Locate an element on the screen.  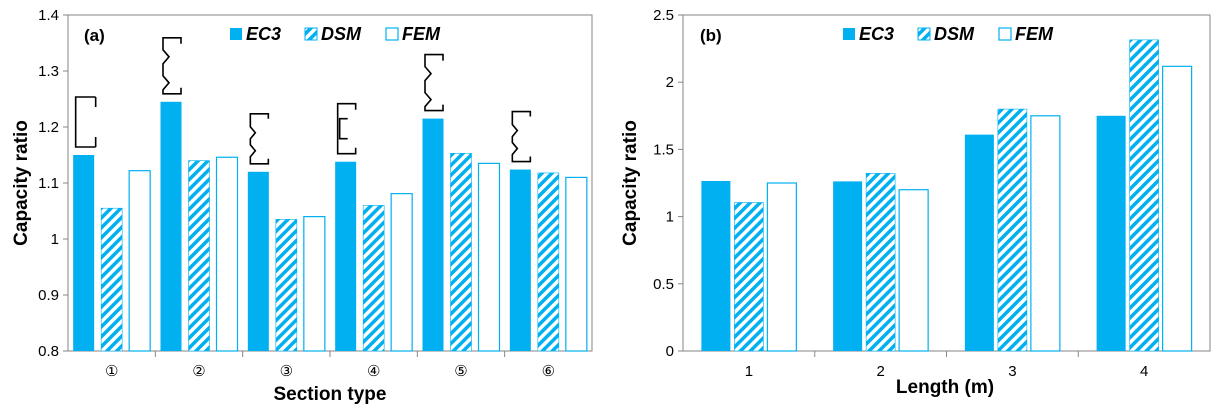
panel-label-a: (a) is located at coordinates (94, 35).